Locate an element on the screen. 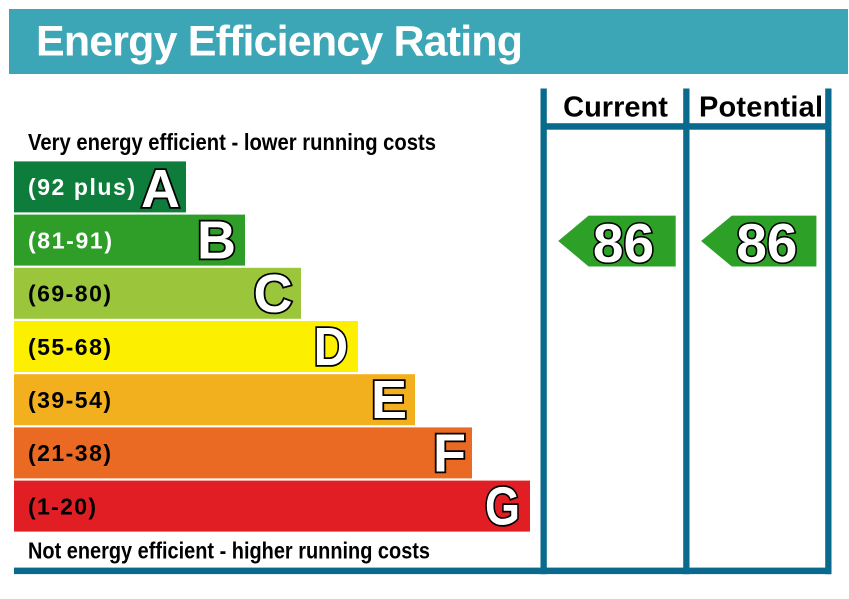  svg-text: (69-80) is located at coordinates (69, 294).